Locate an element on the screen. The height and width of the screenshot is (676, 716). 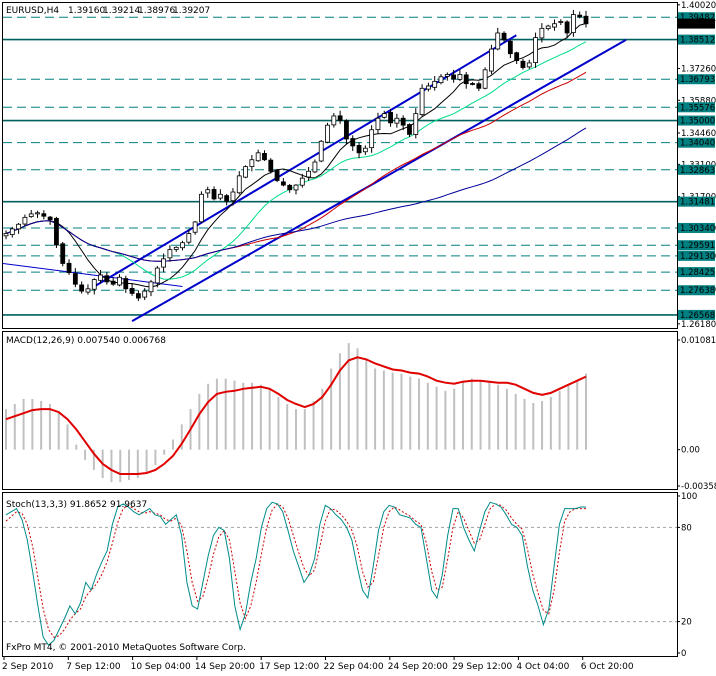
stoch-title: Stoch(13,3,3) 91.8652 91.9637 is located at coordinates (76, 505).